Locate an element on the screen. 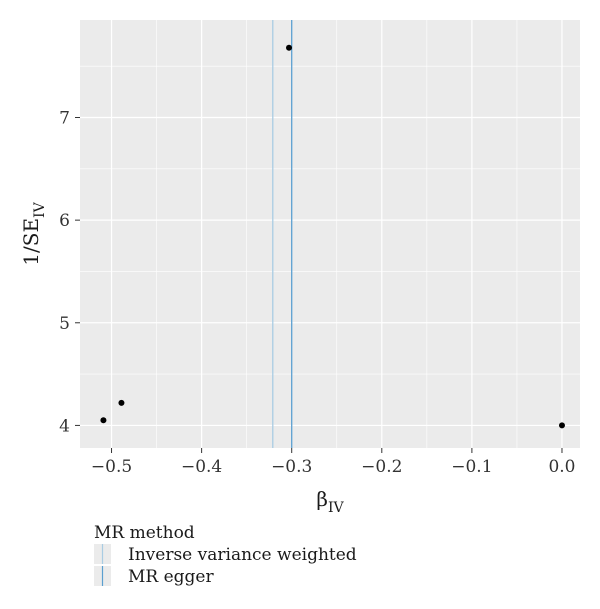 Image resolution: width=600 pixels, height=609 pixels. y-tick-label: 5 is located at coordinates (64, 324).